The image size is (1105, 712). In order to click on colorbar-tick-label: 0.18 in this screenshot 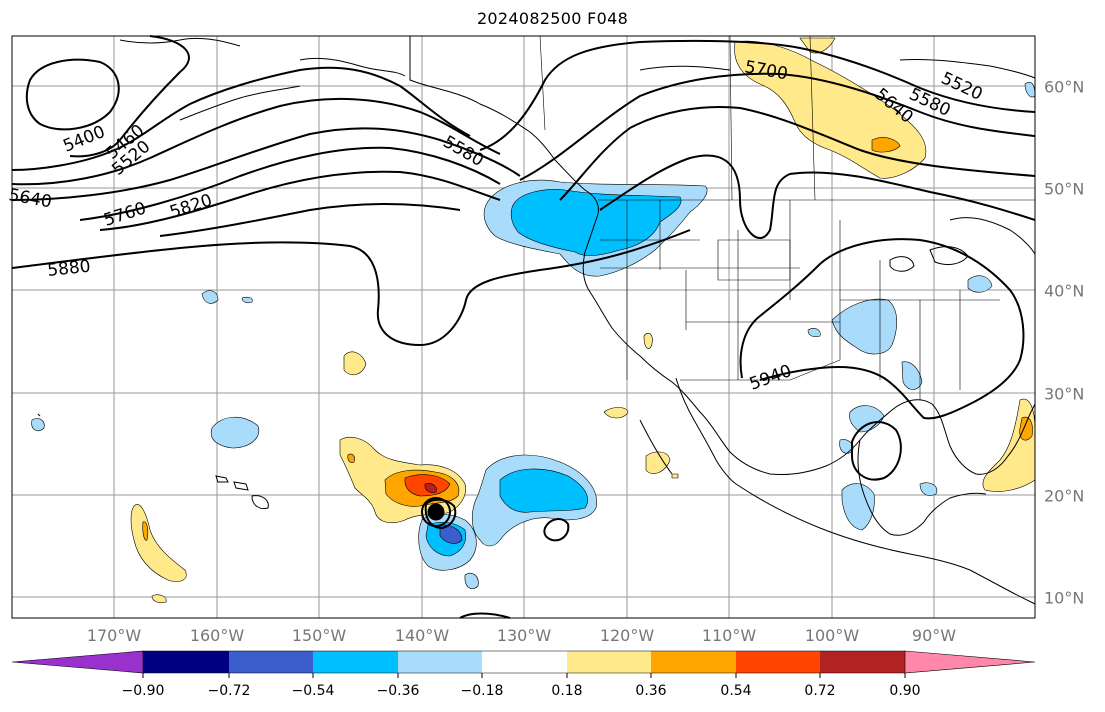, I will do `click(567, 691)`.